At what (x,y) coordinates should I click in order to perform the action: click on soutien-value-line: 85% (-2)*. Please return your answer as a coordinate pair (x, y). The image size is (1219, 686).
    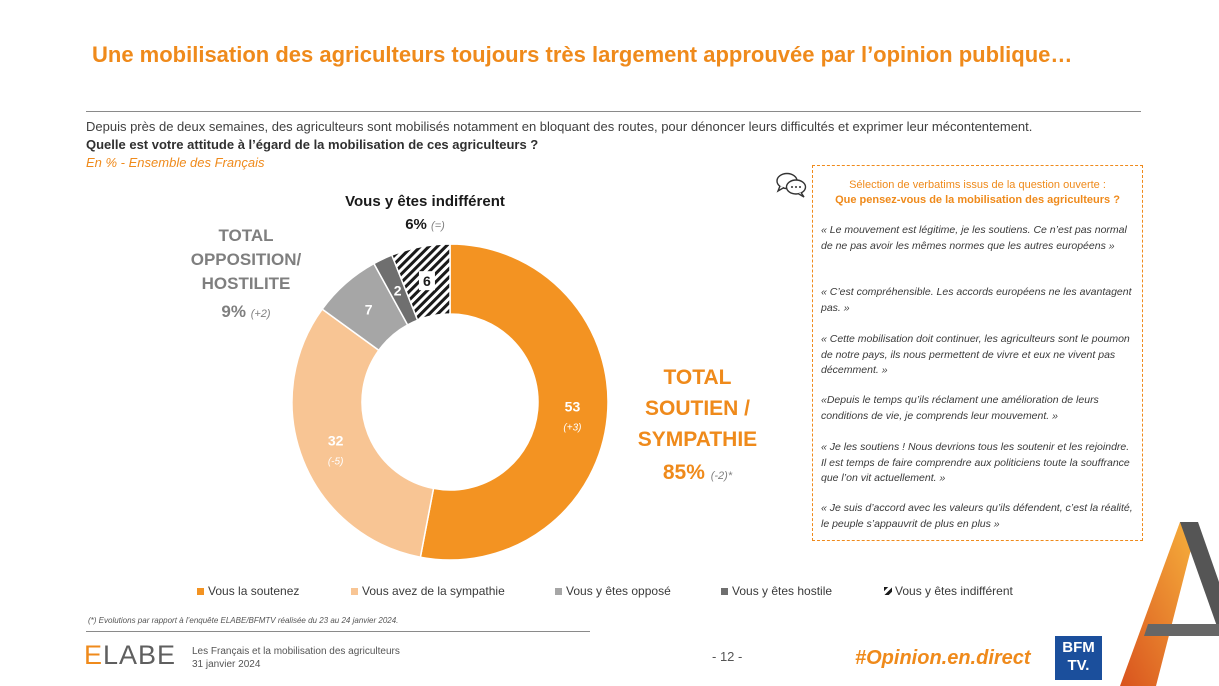
    Looking at the image, I should click on (697, 474).